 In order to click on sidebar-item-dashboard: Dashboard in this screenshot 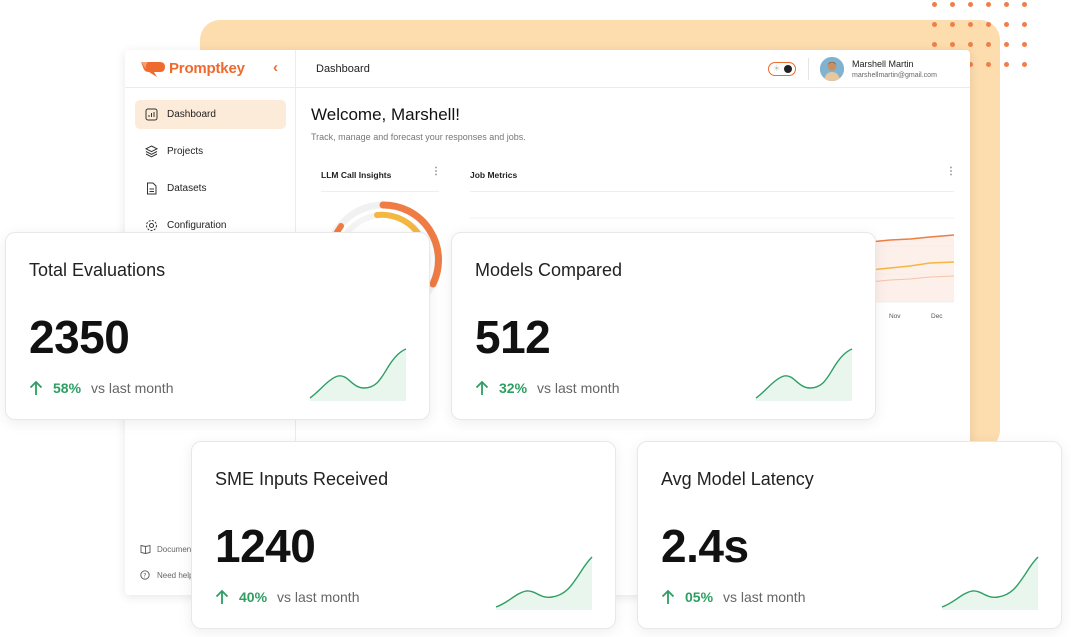, I will do `click(210, 114)`.